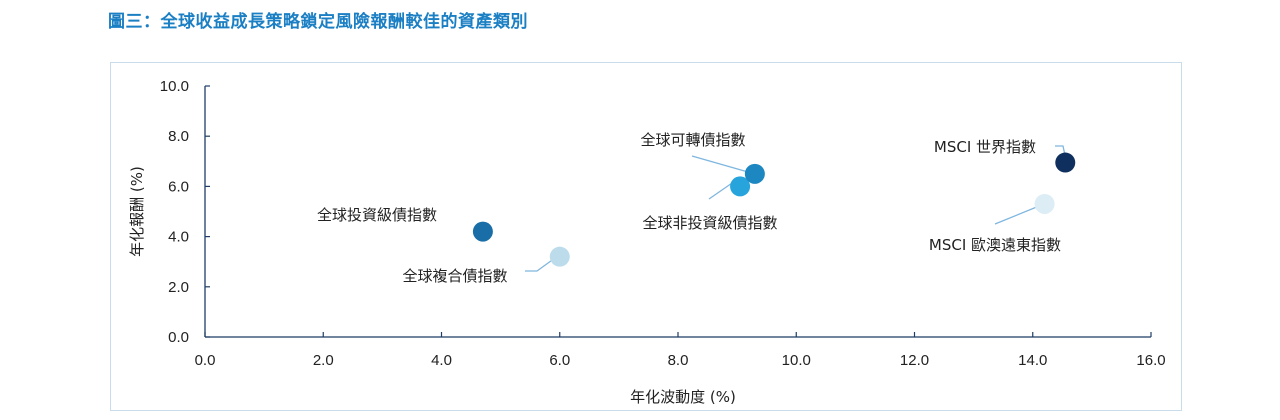  What do you see at coordinates (205, 360) in the screenshot?
I see `x-tick-label: 0.0` at bounding box center [205, 360].